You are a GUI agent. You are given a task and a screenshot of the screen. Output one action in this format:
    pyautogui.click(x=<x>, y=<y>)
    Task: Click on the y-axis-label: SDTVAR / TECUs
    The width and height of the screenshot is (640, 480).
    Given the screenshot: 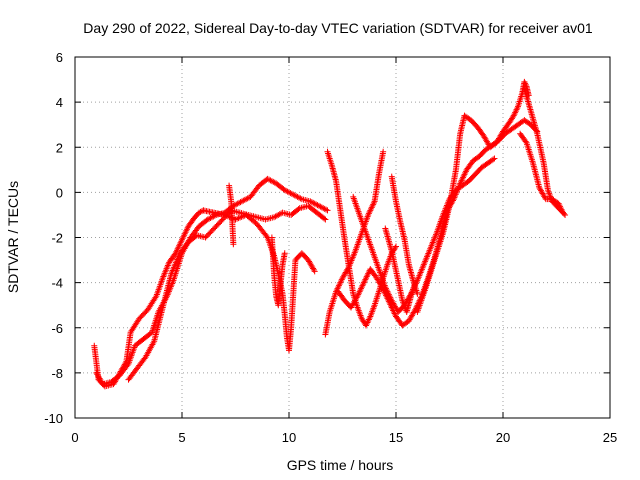 What is the action you would take?
    pyautogui.click(x=13, y=237)
    